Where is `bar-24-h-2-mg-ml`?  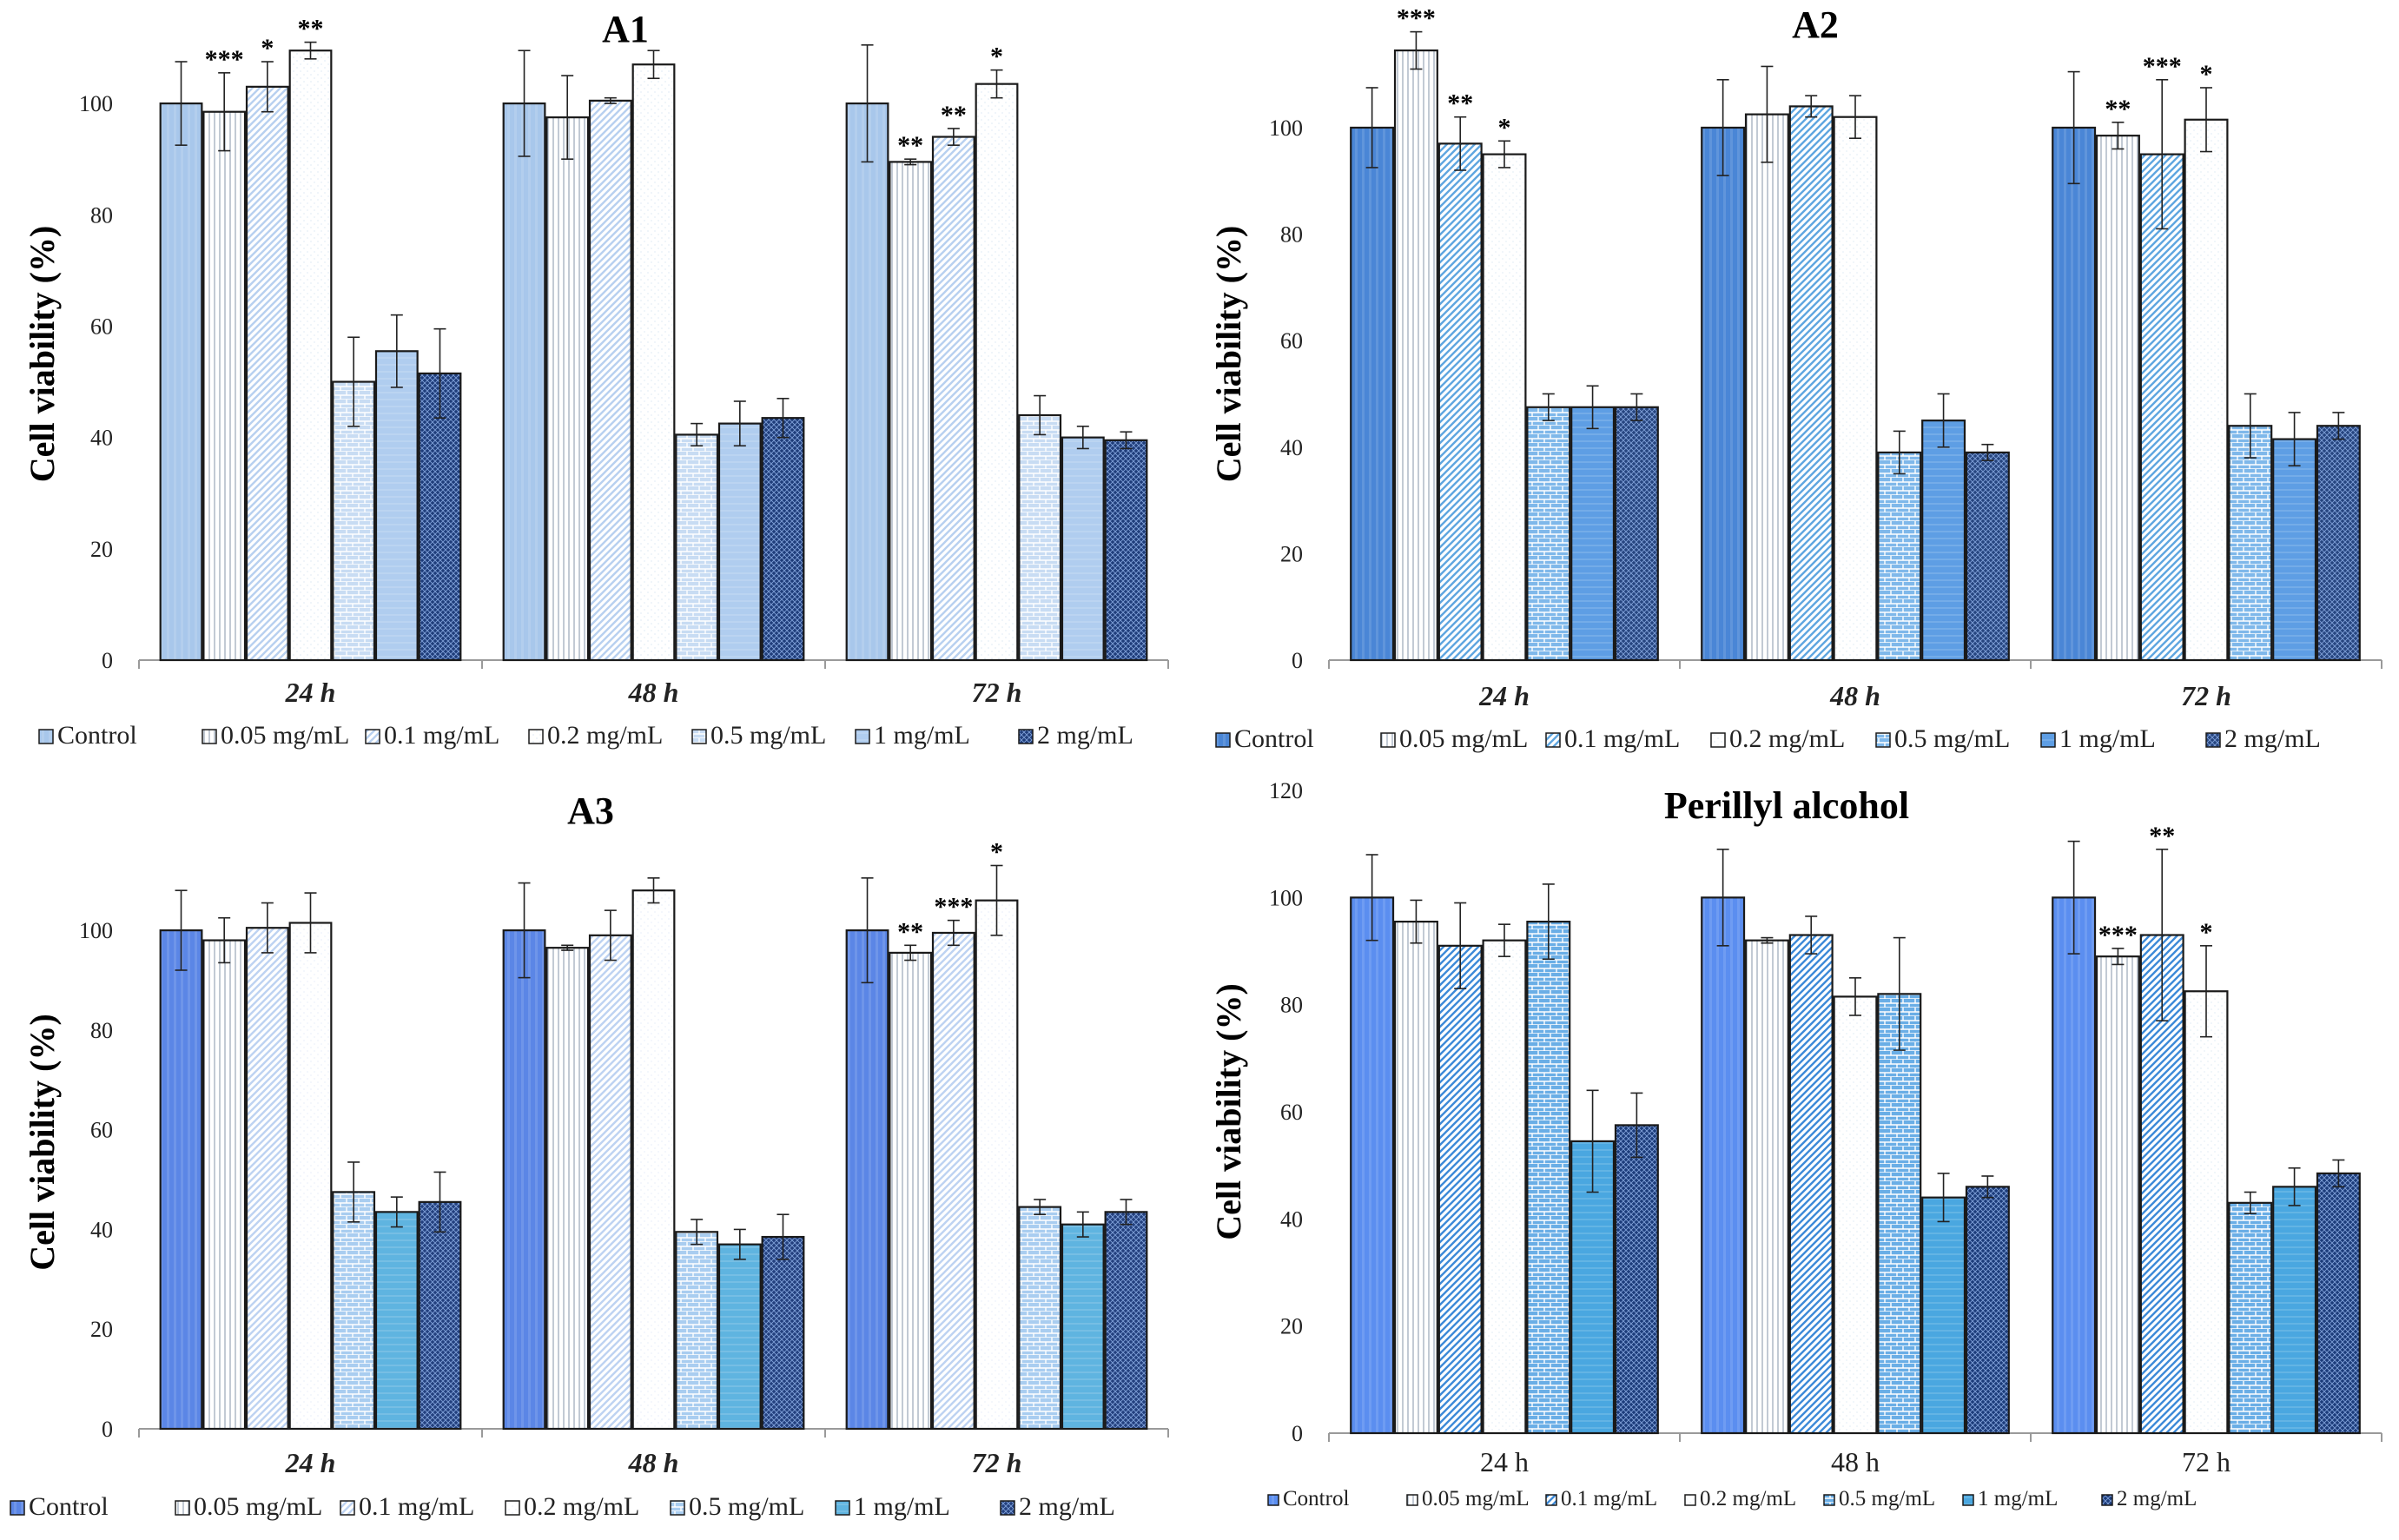
bar-24-h-2-mg-ml is located at coordinates (1636, 1279).